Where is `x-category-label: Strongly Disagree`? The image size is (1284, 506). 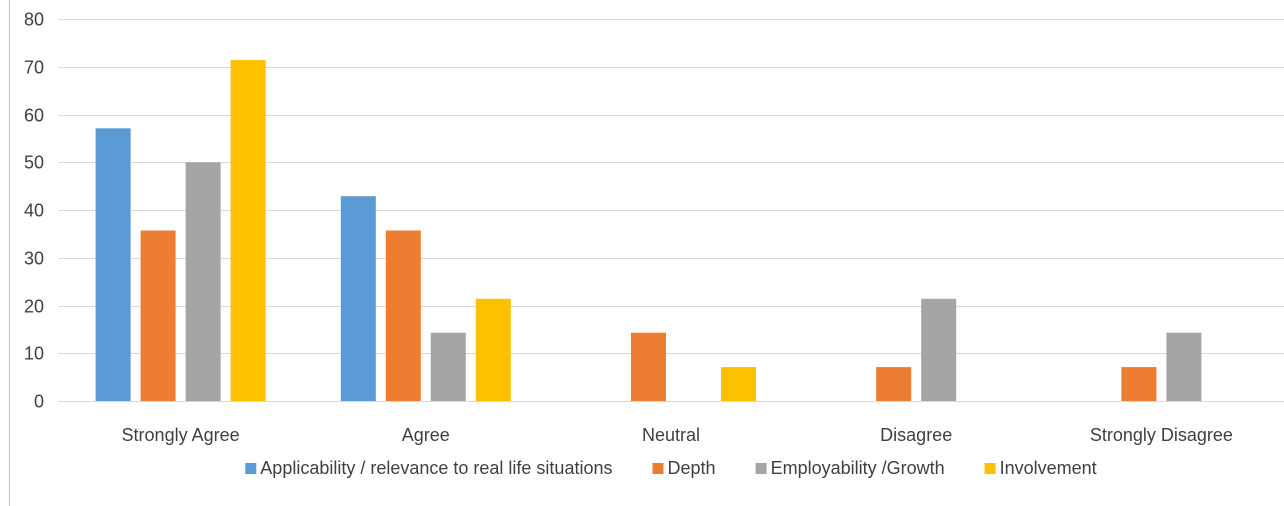
x-category-label: Strongly Disagree is located at coordinates (1161, 435).